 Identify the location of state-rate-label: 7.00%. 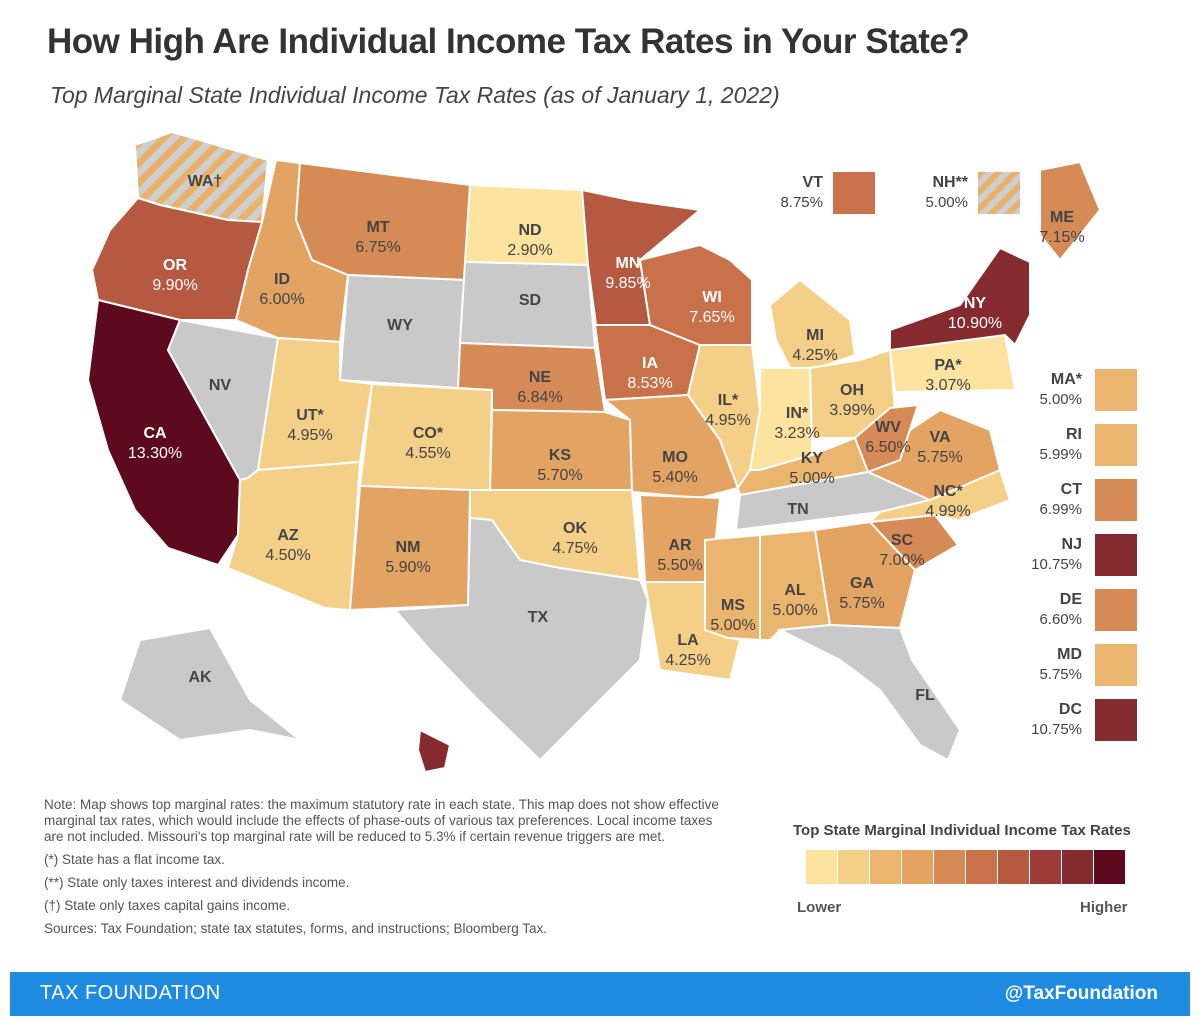
(901, 560).